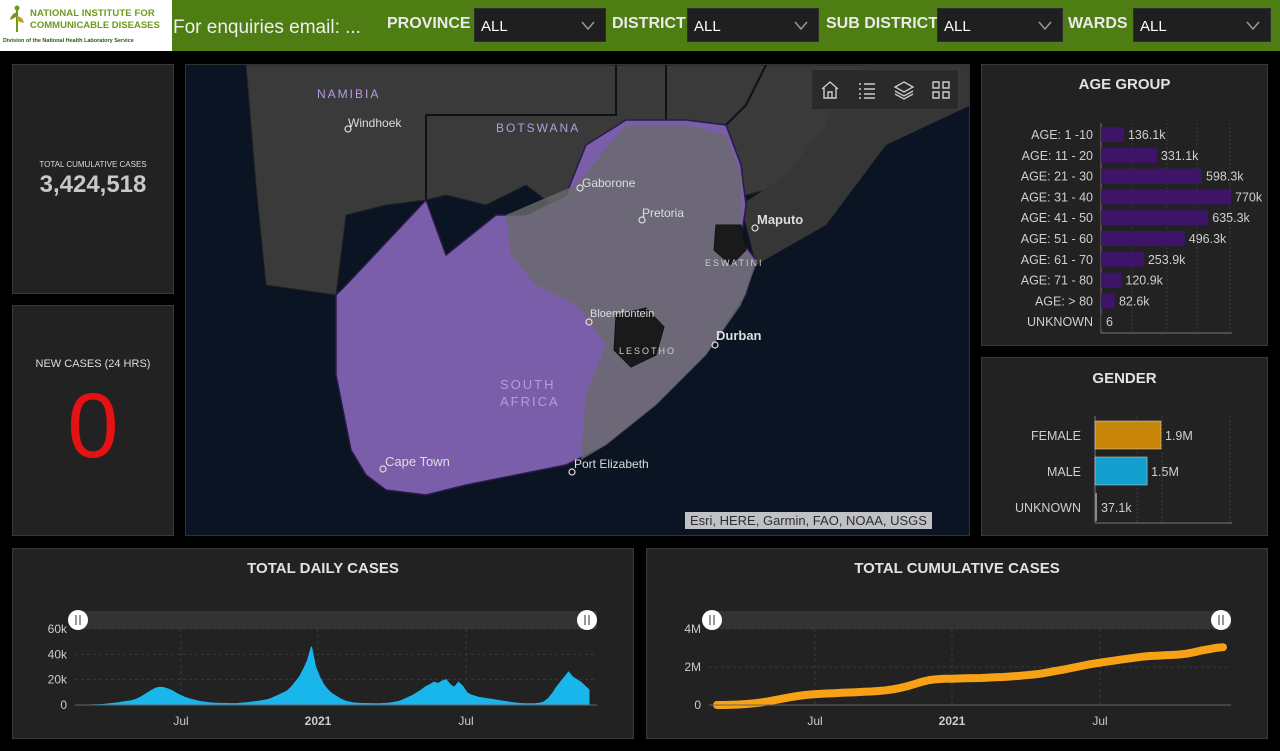 Image resolution: width=1280 pixels, height=751 pixels. What do you see at coordinates (336, 620) in the screenshot?
I see `range-slider-track` at bounding box center [336, 620].